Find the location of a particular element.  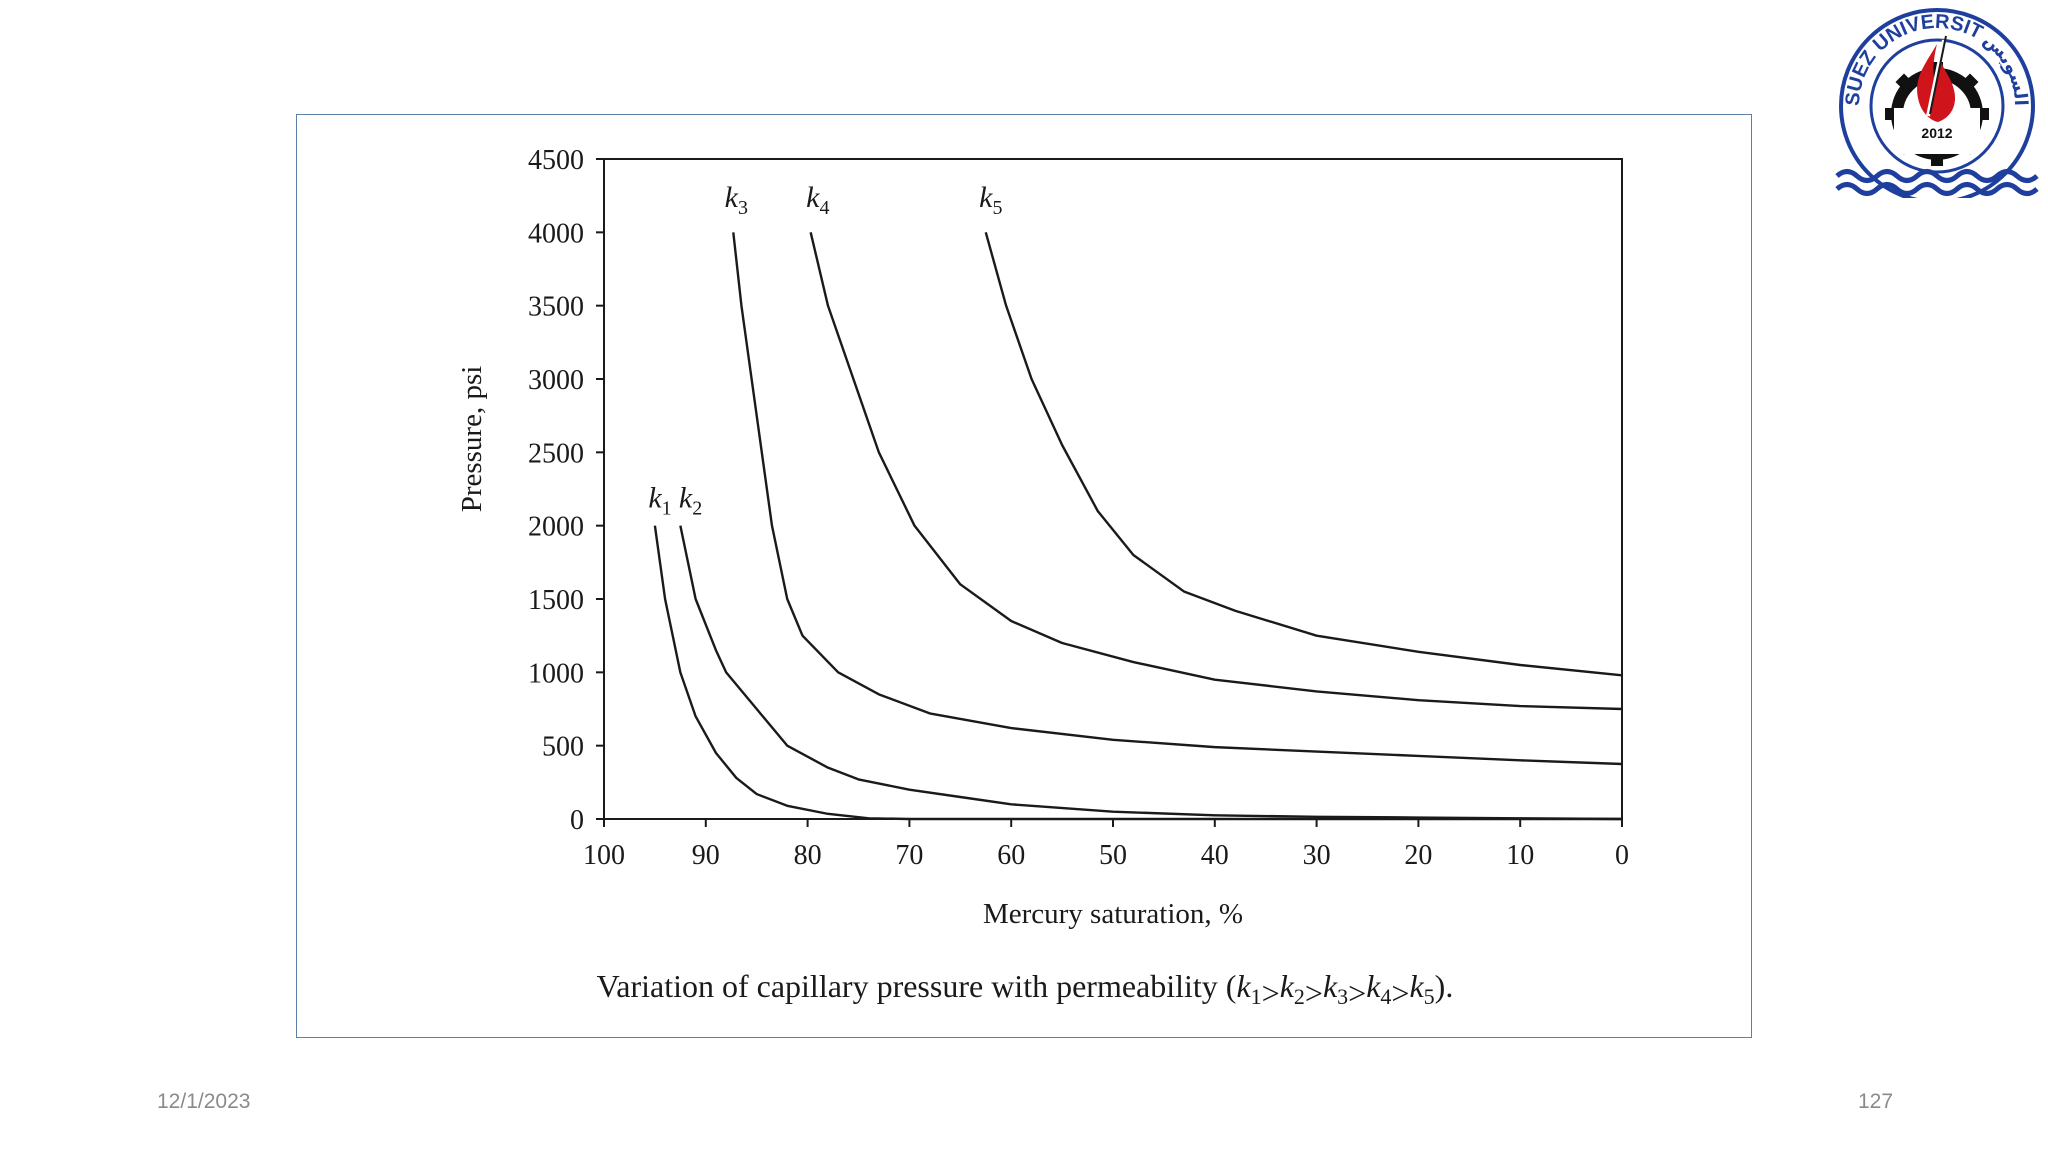

y-tick-label-3500: 3500 is located at coordinates (556, 307).